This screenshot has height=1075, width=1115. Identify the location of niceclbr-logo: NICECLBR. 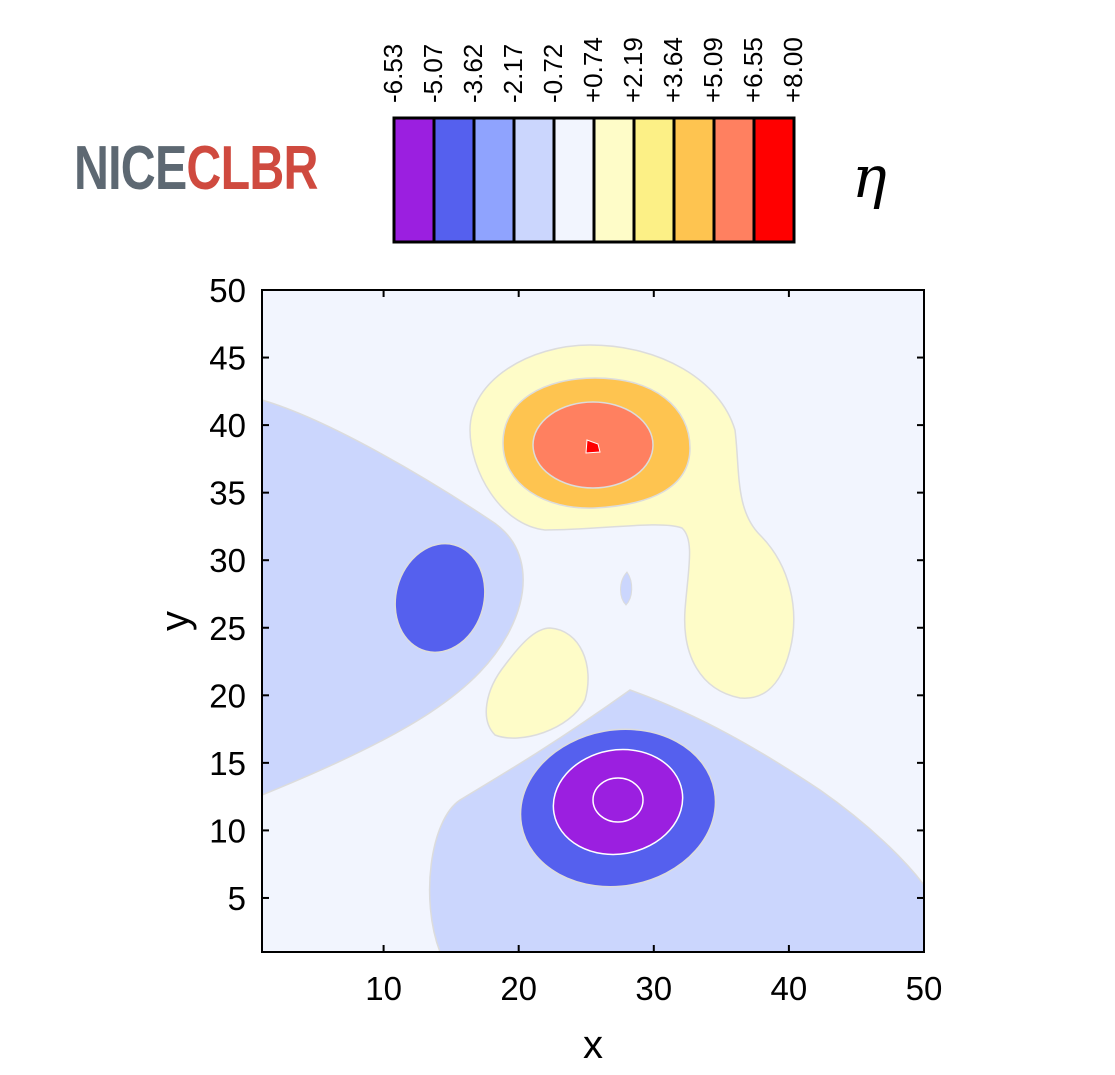
(196, 169).